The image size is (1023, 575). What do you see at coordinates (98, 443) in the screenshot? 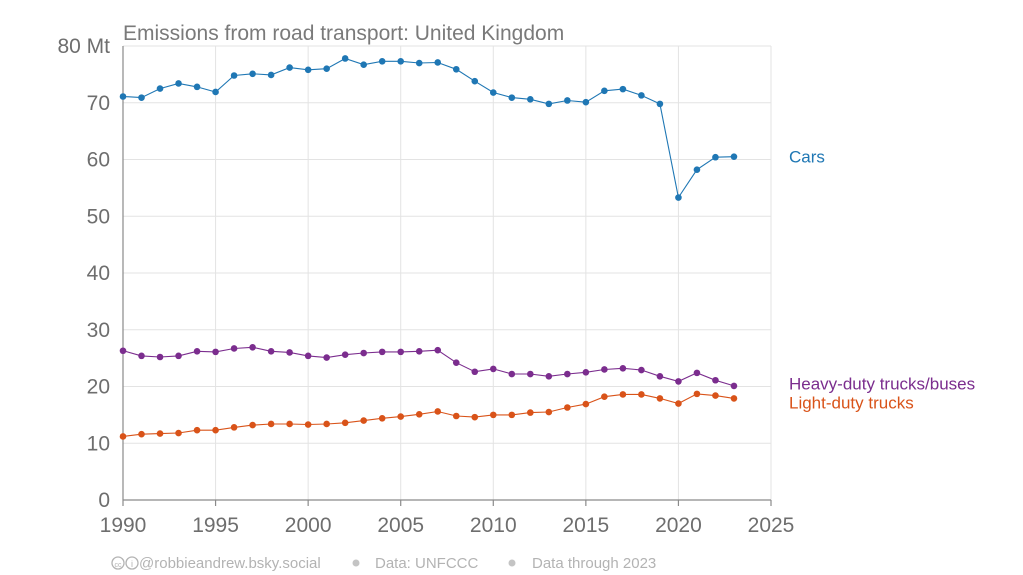
I see `y-tick-label: 10` at bounding box center [98, 443].